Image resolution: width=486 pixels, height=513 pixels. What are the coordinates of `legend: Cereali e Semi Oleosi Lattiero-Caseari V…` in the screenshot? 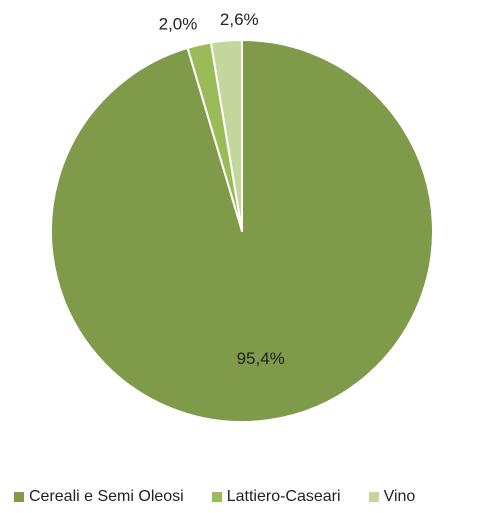 It's located at (214, 497).